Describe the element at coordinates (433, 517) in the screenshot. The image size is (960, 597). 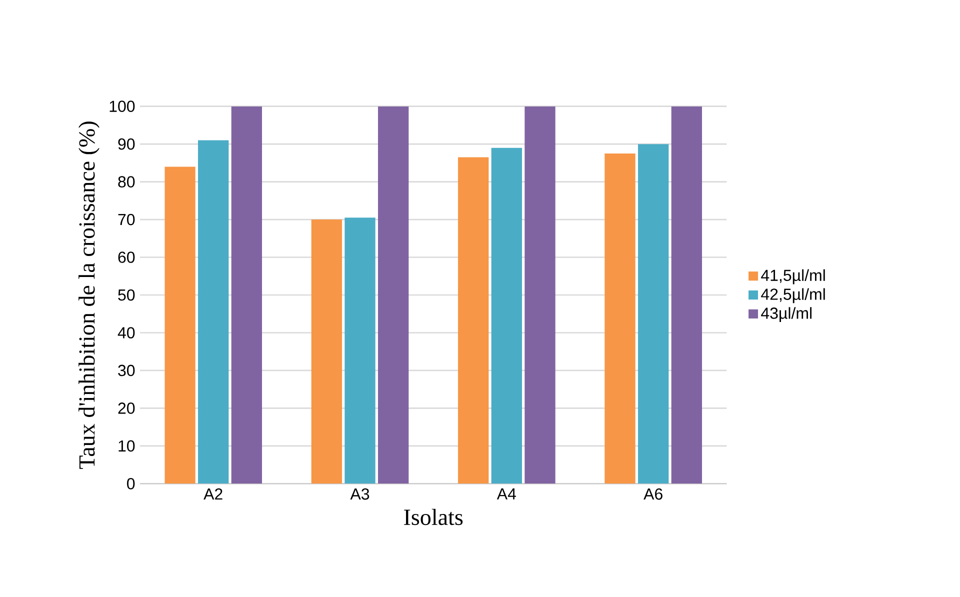
I see `x-axis-title: Isolats` at that location.